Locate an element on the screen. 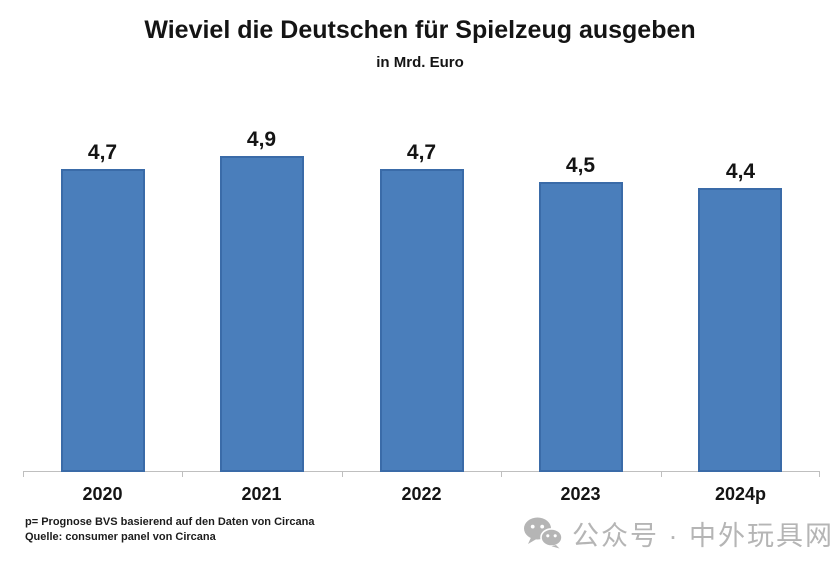 This screenshot has width=840, height=564. bar-2022 is located at coordinates (422, 320).